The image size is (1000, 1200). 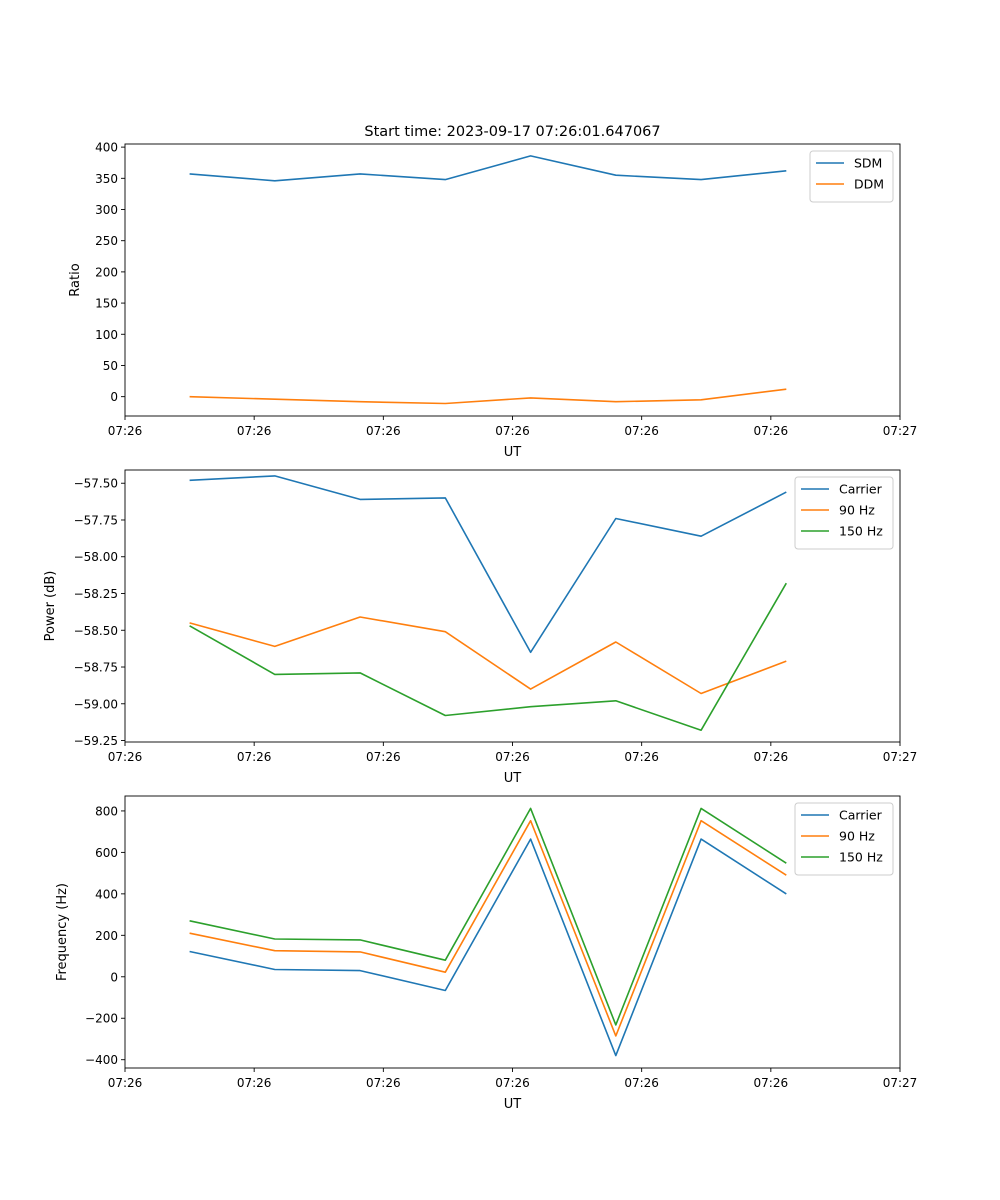 What do you see at coordinates (75, 279) in the screenshot?
I see `y-axis-label: Ratio` at bounding box center [75, 279].